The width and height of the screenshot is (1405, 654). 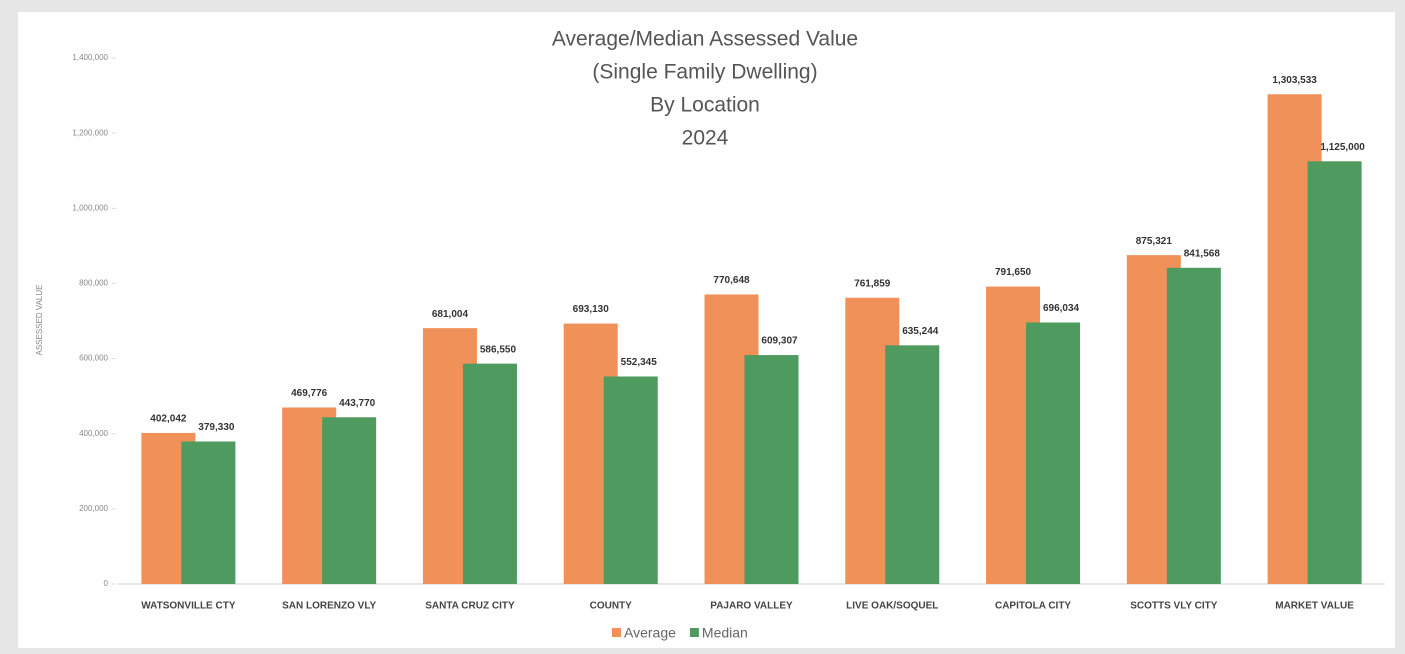 What do you see at coordinates (329, 606) in the screenshot?
I see `x-tick-label: SAN LORENZO VLY` at bounding box center [329, 606].